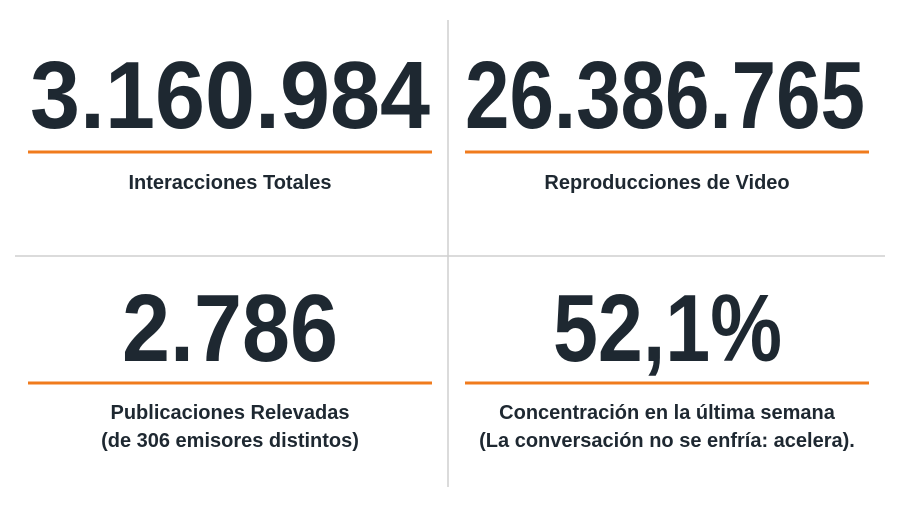 The width and height of the screenshot is (900, 505). I want to click on stat-label: Publicaciones Relevadas, so click(229, 413).